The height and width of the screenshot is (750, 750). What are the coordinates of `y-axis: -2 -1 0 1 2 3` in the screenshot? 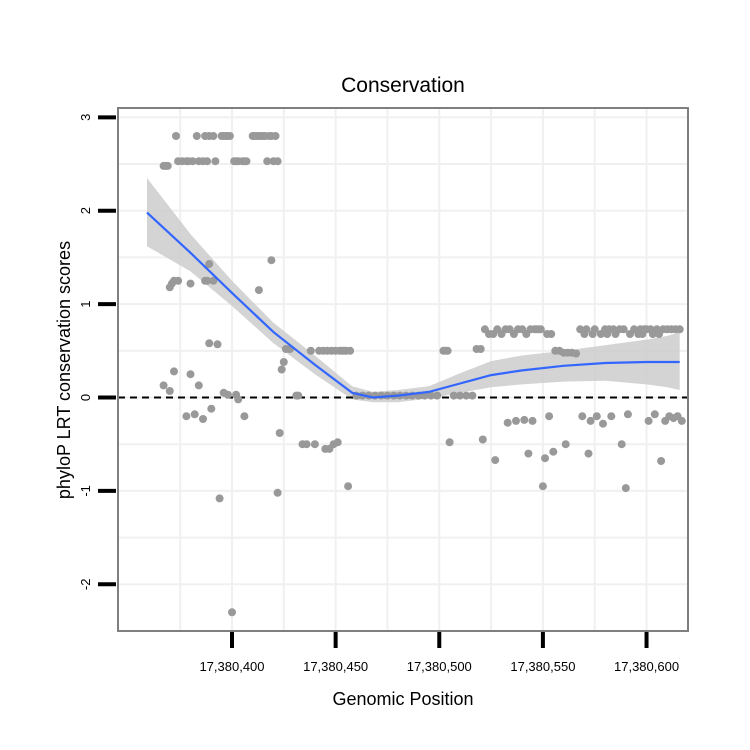 It's located at (97, 352).